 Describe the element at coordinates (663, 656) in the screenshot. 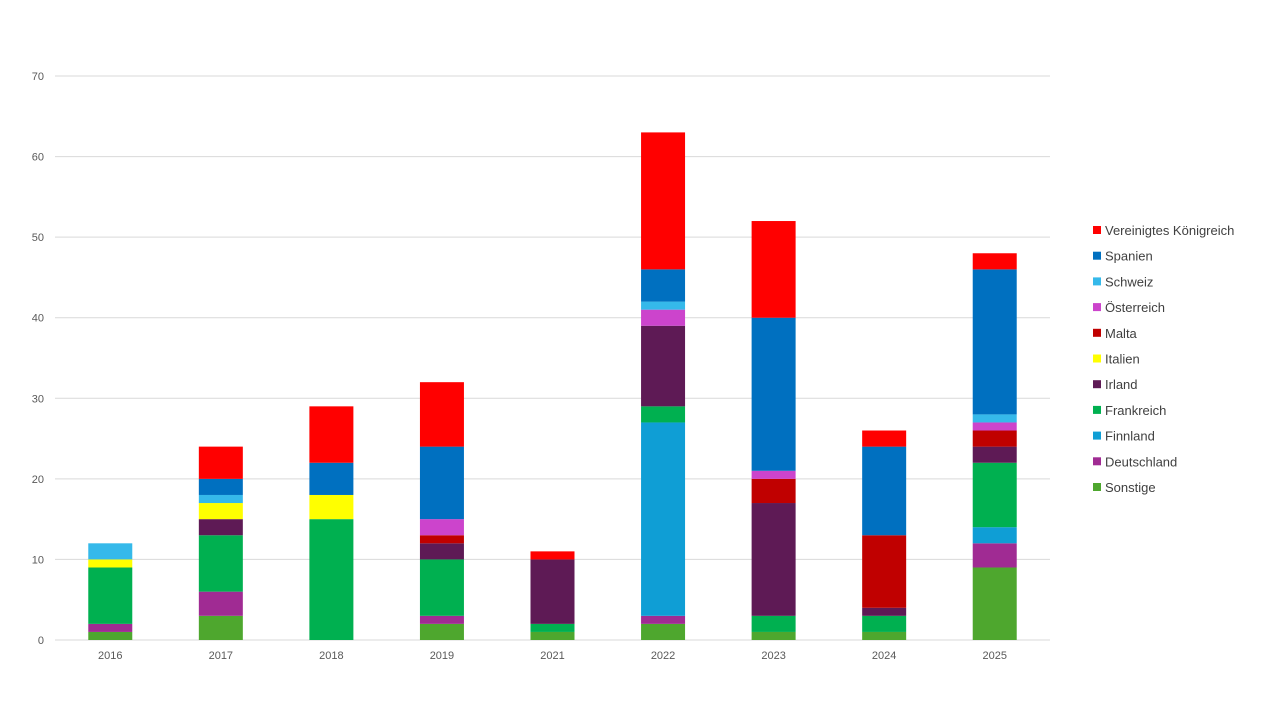

I see `x-tick-label: 2022` at that location.